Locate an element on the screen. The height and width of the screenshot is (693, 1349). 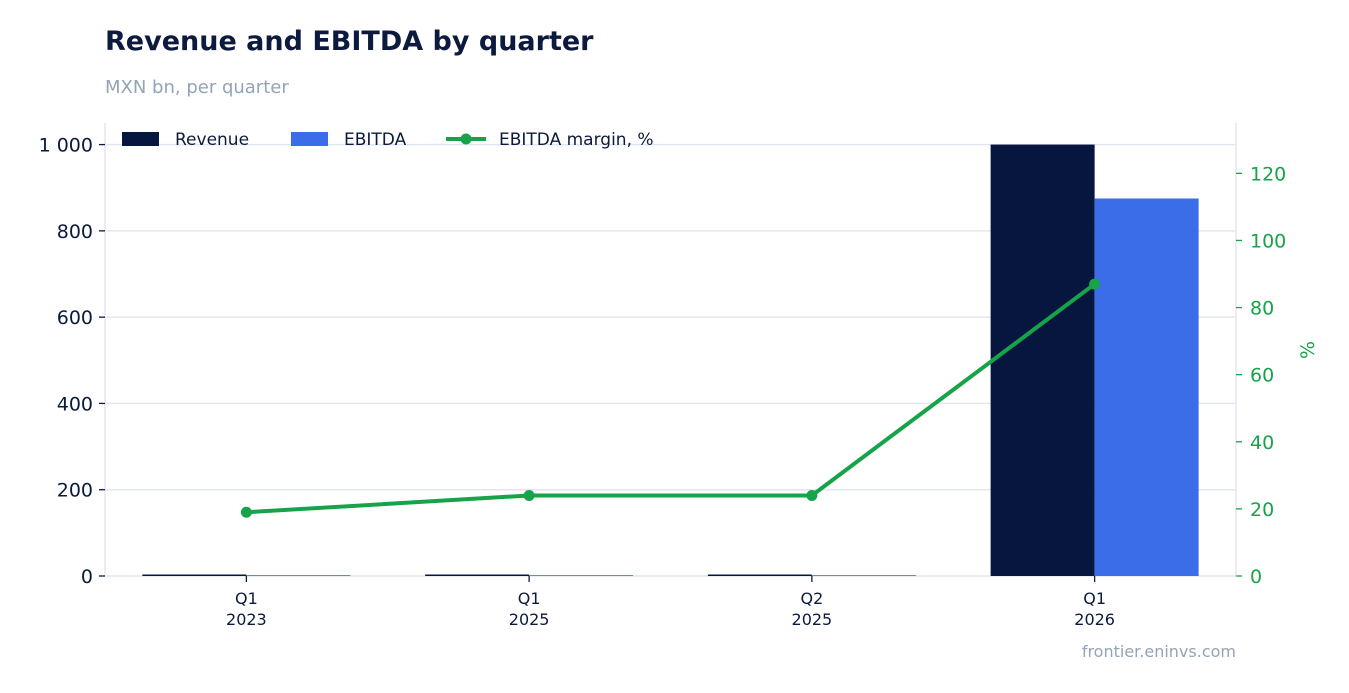
right-tick-label: 100 is located at coordinates (1268, 241).